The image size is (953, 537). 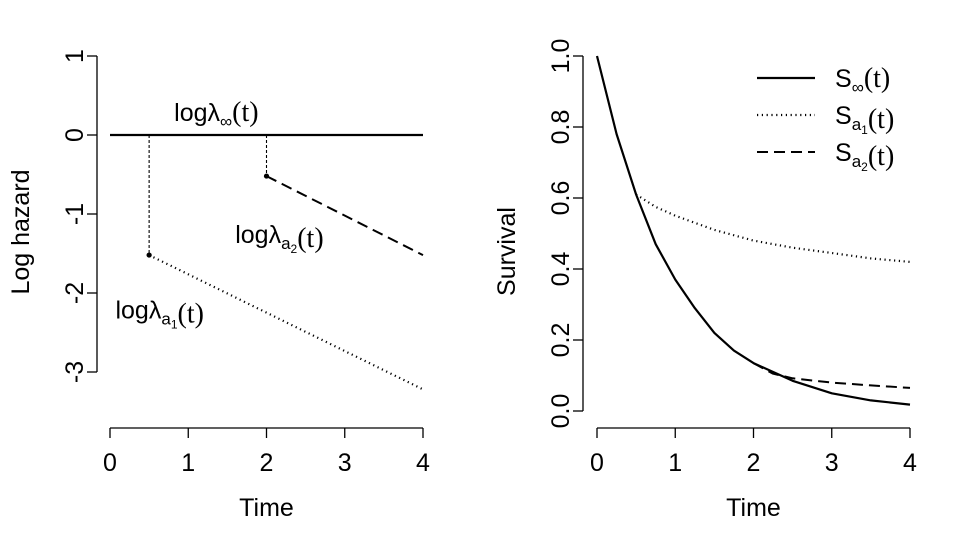 What do you see at coordinates (561, 411) in the screenshot?
I see `y-tick-label: 0.0` at bounding box center [561, 411].